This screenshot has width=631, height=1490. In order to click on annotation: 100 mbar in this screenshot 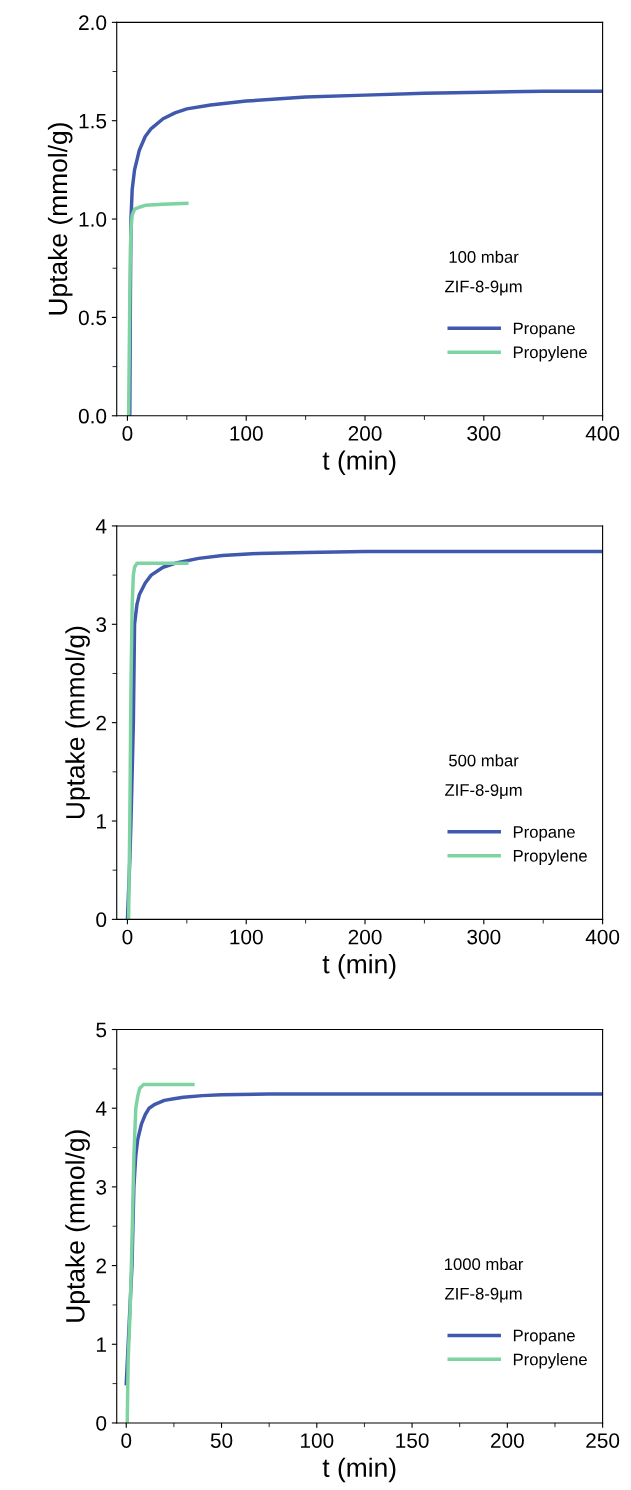, I will do `click(484, 256)`.